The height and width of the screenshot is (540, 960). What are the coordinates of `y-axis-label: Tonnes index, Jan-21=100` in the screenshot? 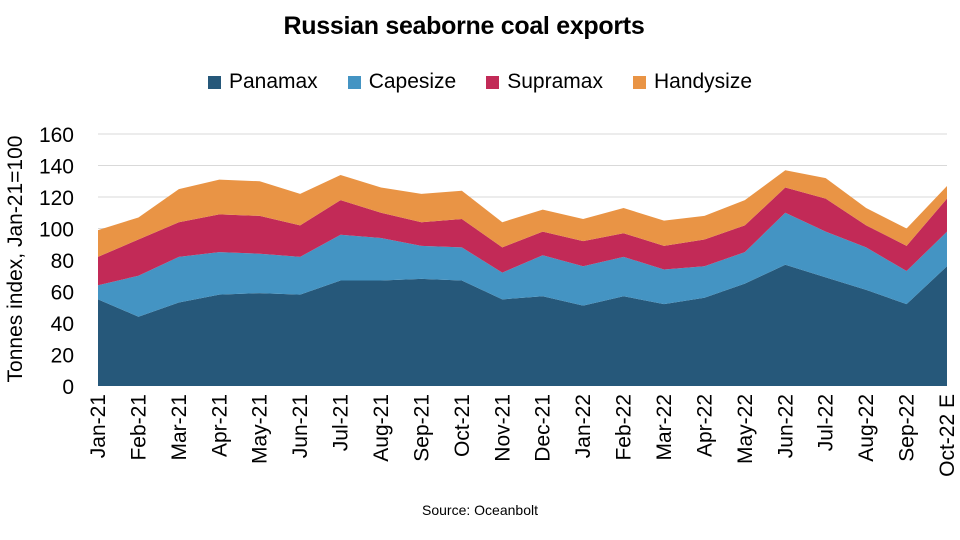 It's located at (15, 259).